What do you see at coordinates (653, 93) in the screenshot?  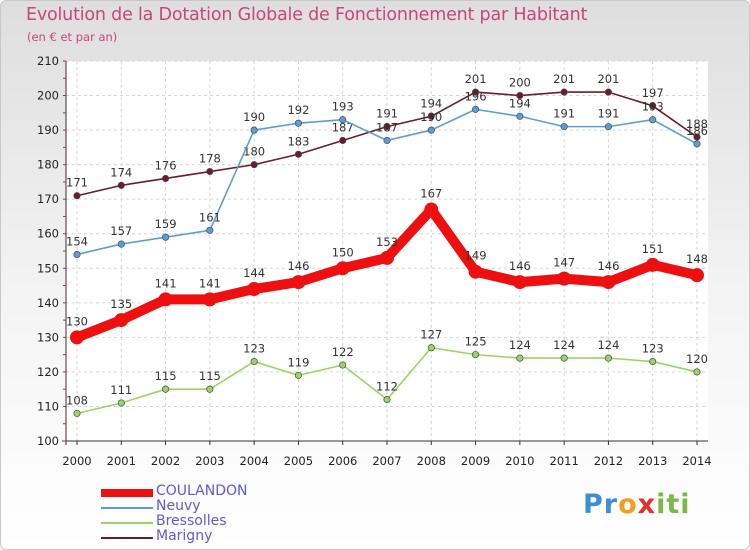 I see `data-label-marigny: 197` at bounding box center [653, 93].